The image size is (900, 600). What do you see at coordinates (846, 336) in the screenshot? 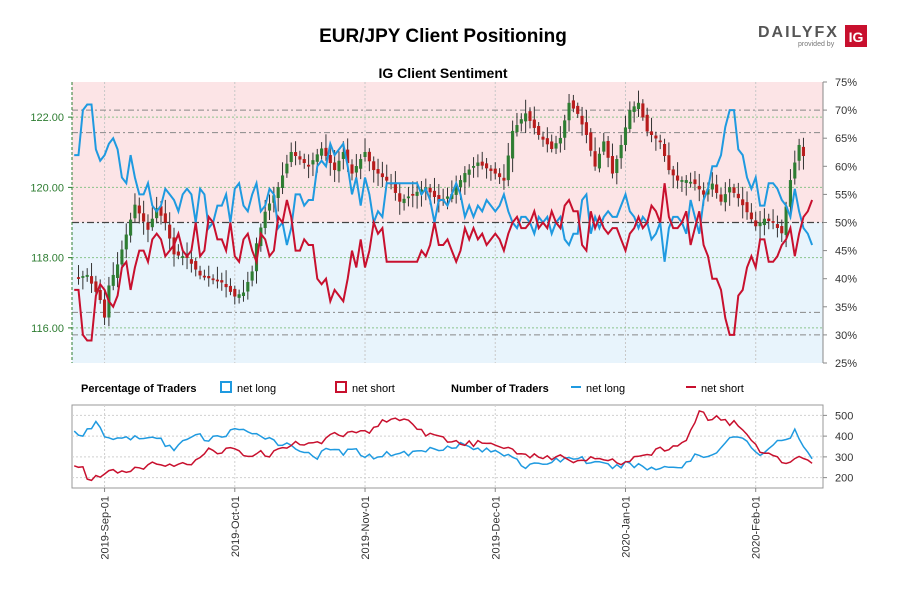
I see `pct-tick-label-1: 30%` at bounding box center [846, 336].